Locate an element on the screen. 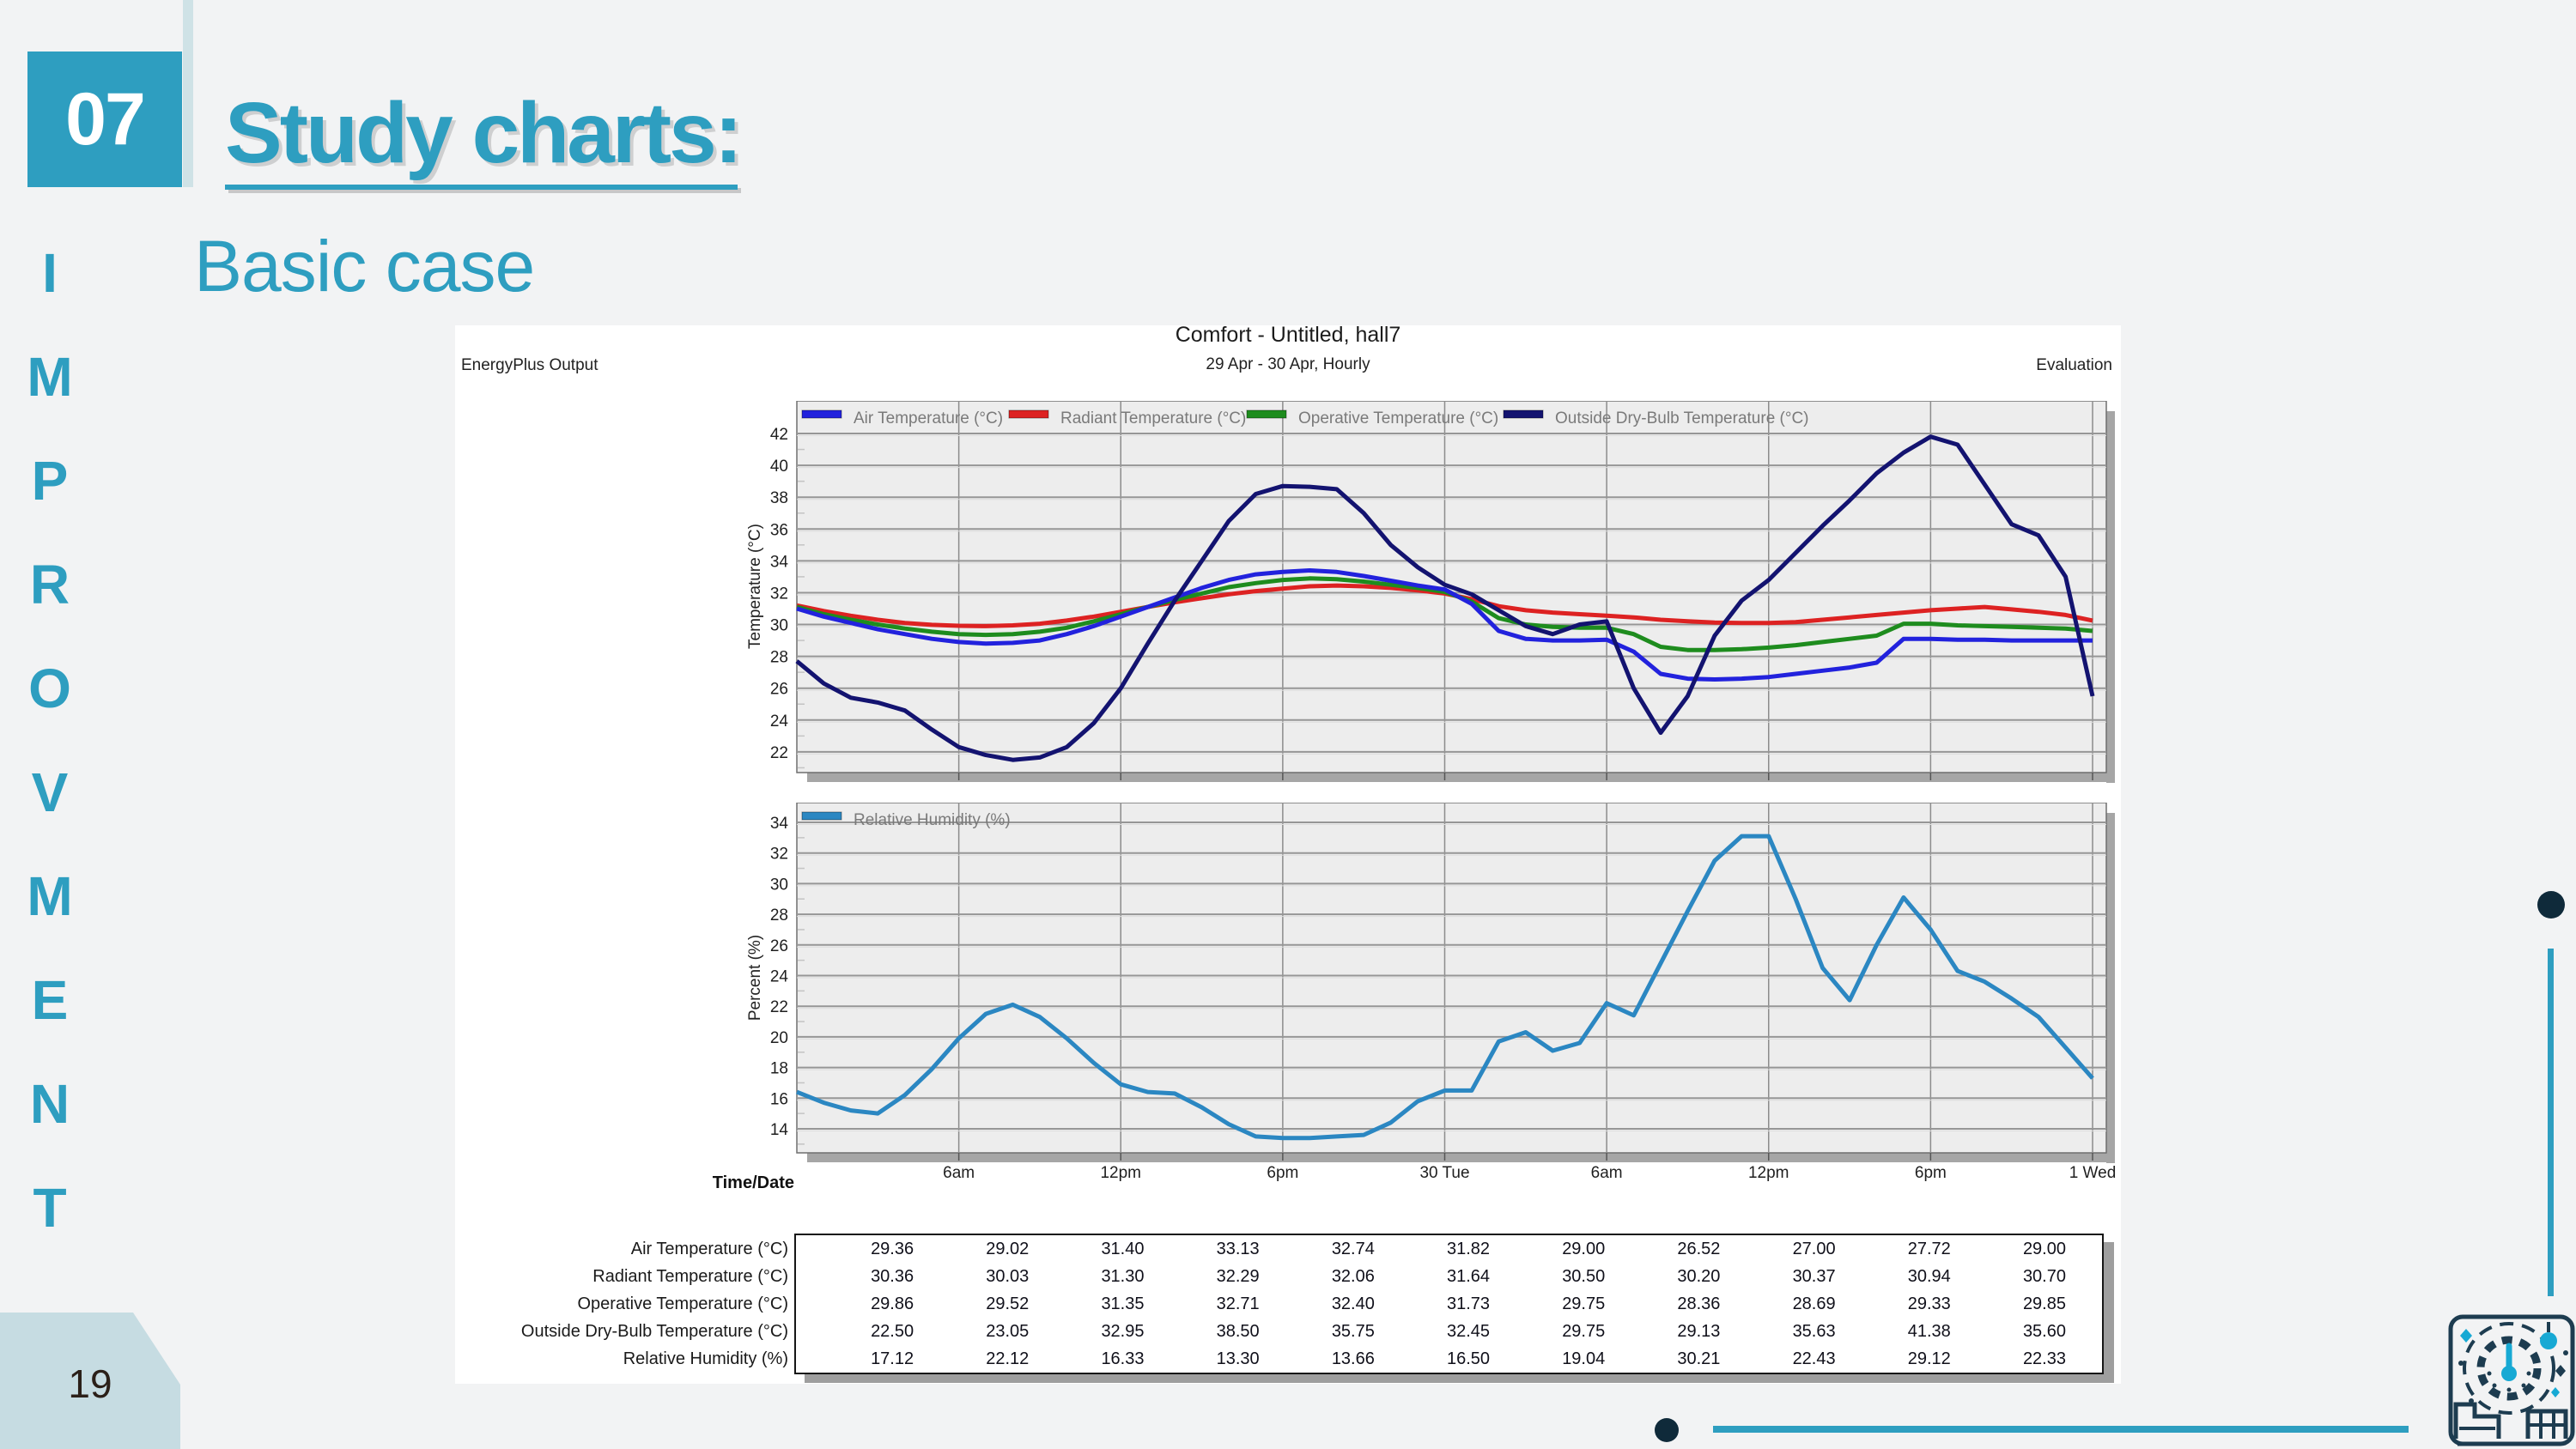 The width and height of the screenshot is (2576, 1449). section-number-box: 07 is located at coordinates (104, 119).